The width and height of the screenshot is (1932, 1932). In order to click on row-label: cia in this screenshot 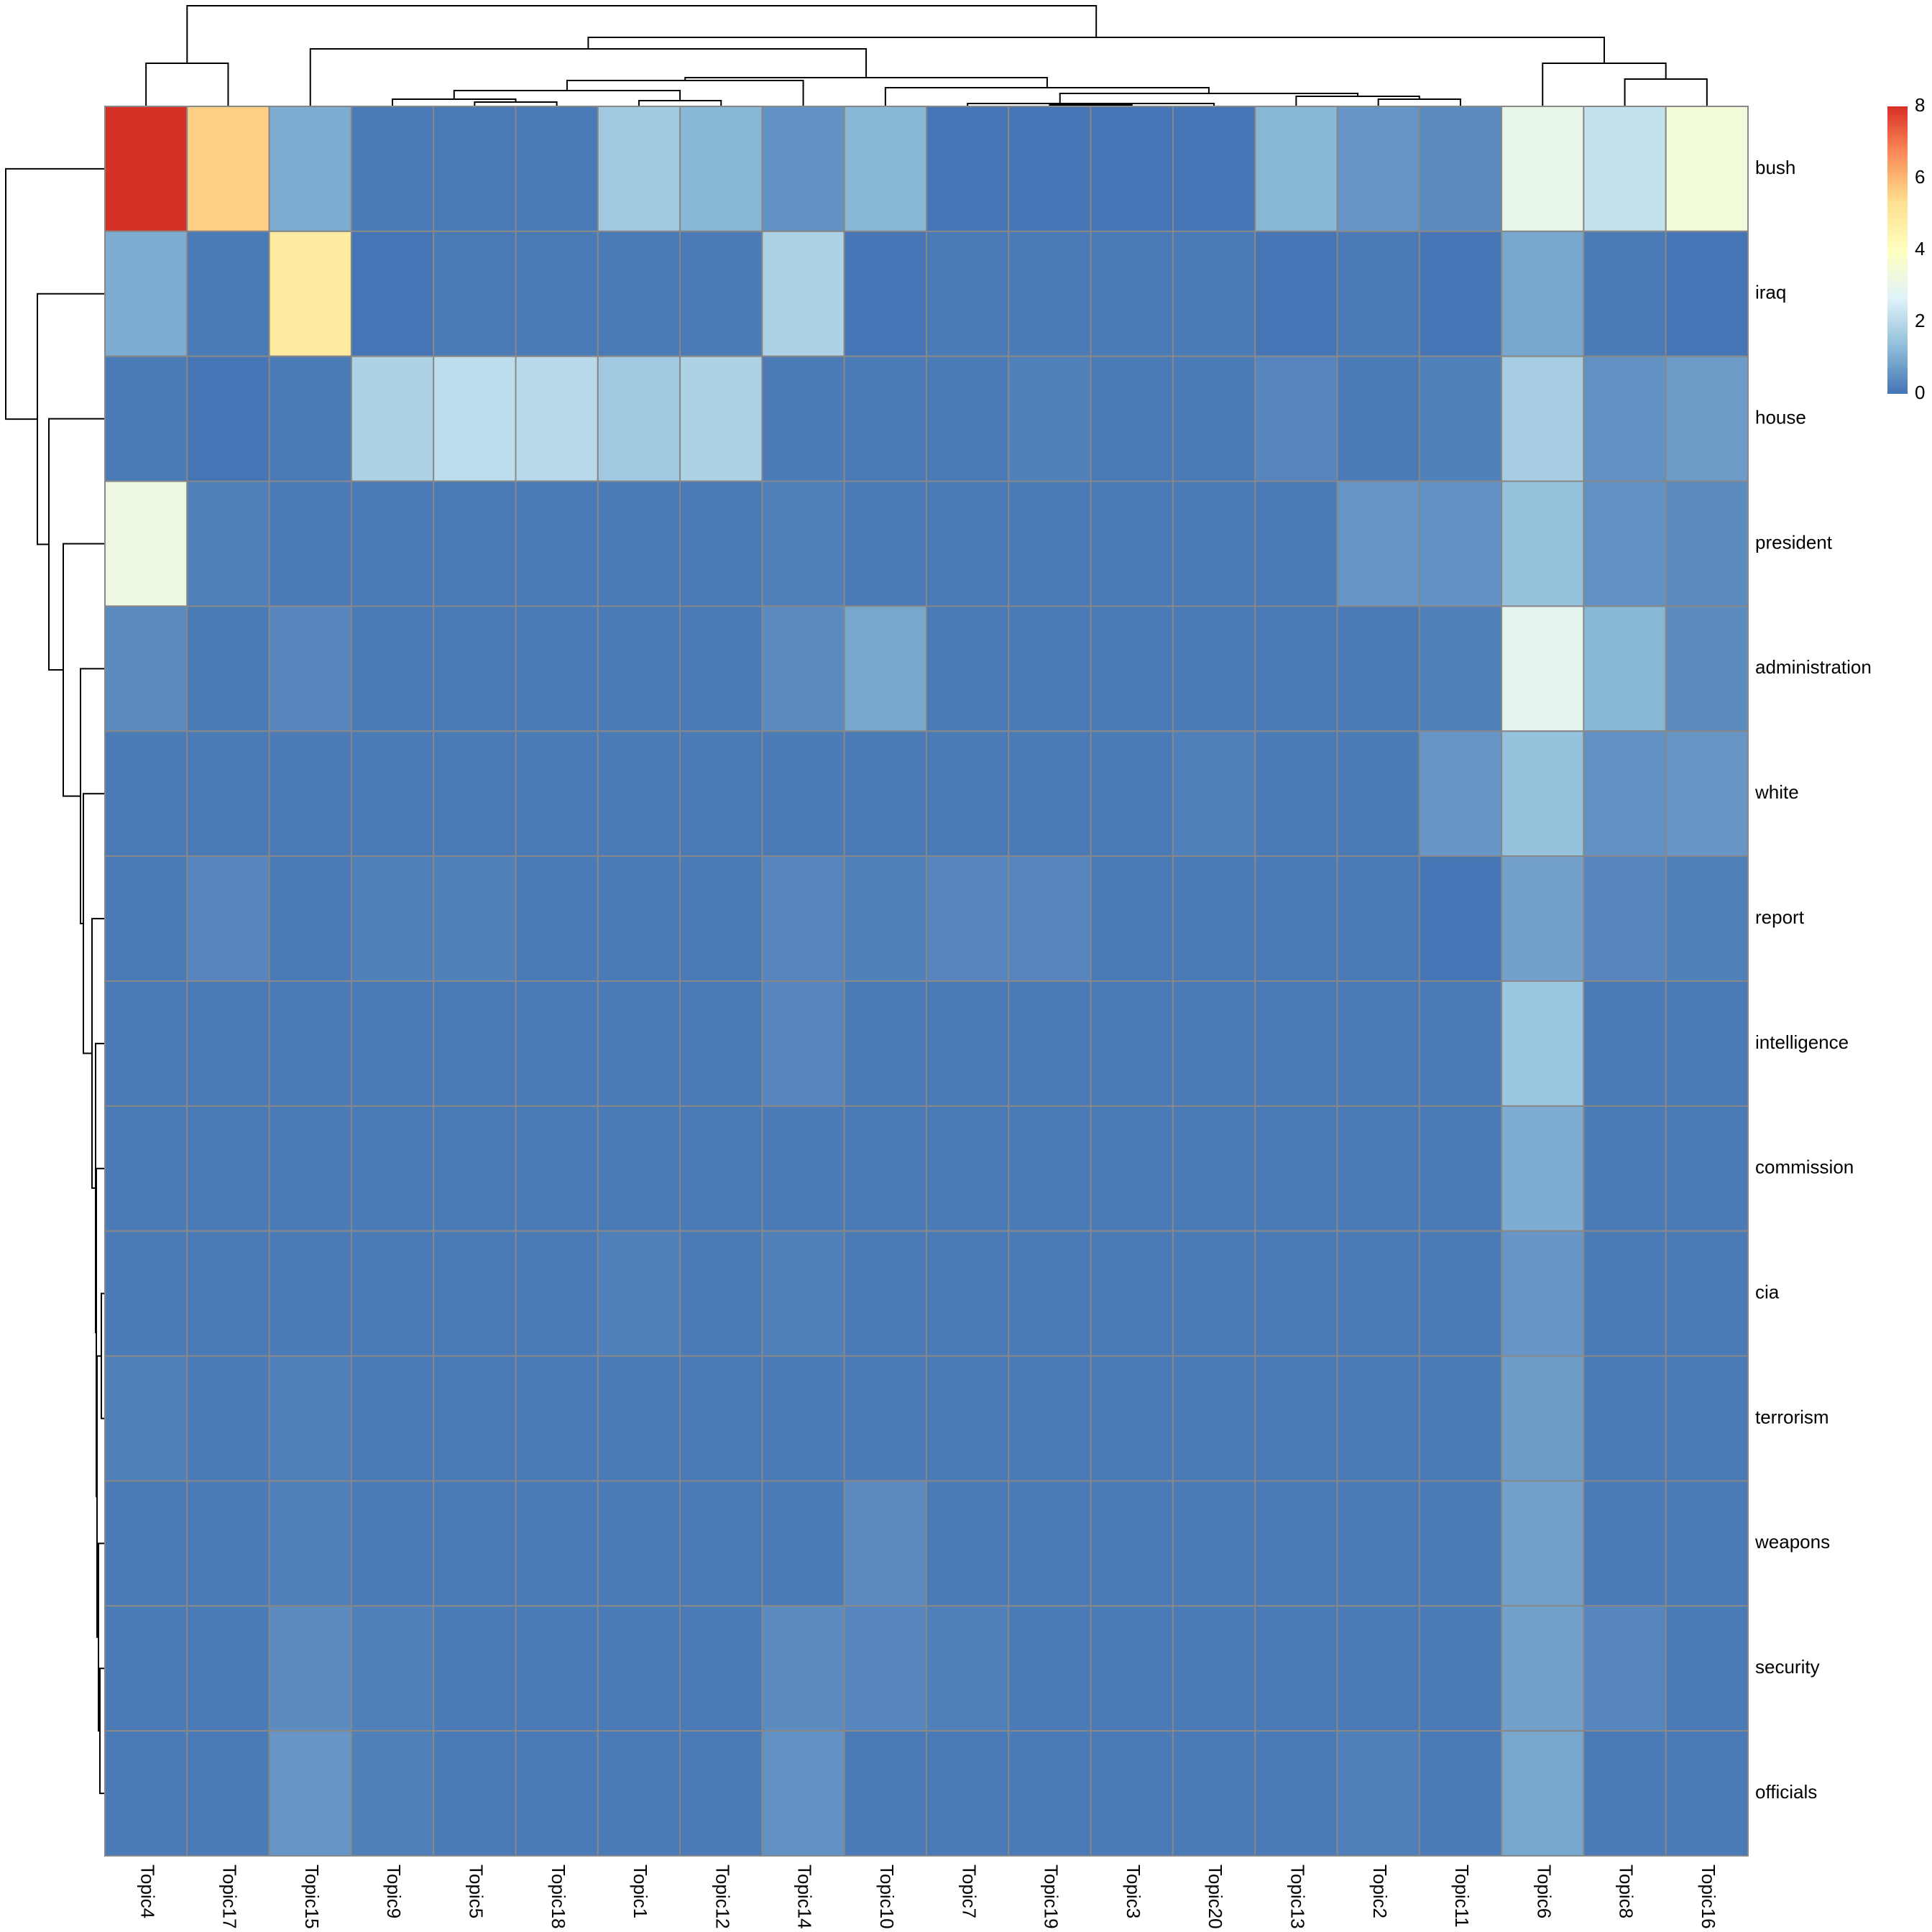, I will do `click(1767, 1292)`.